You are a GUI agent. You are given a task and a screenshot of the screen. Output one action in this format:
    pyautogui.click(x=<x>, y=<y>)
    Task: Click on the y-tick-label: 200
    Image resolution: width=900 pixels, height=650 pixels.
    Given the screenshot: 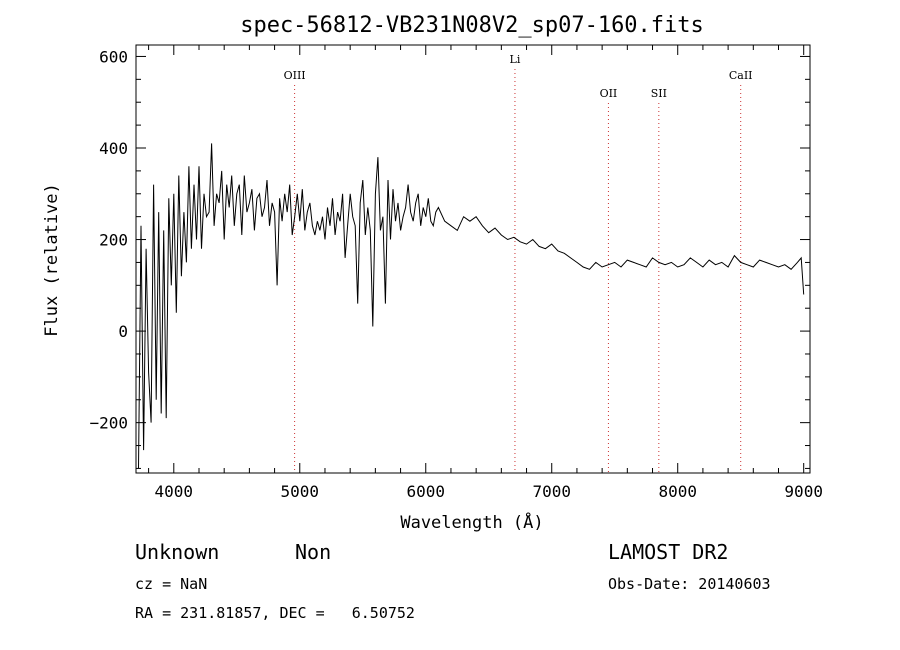 What is the action you would take?
    pyautogui.click(x=113, y=240)
    